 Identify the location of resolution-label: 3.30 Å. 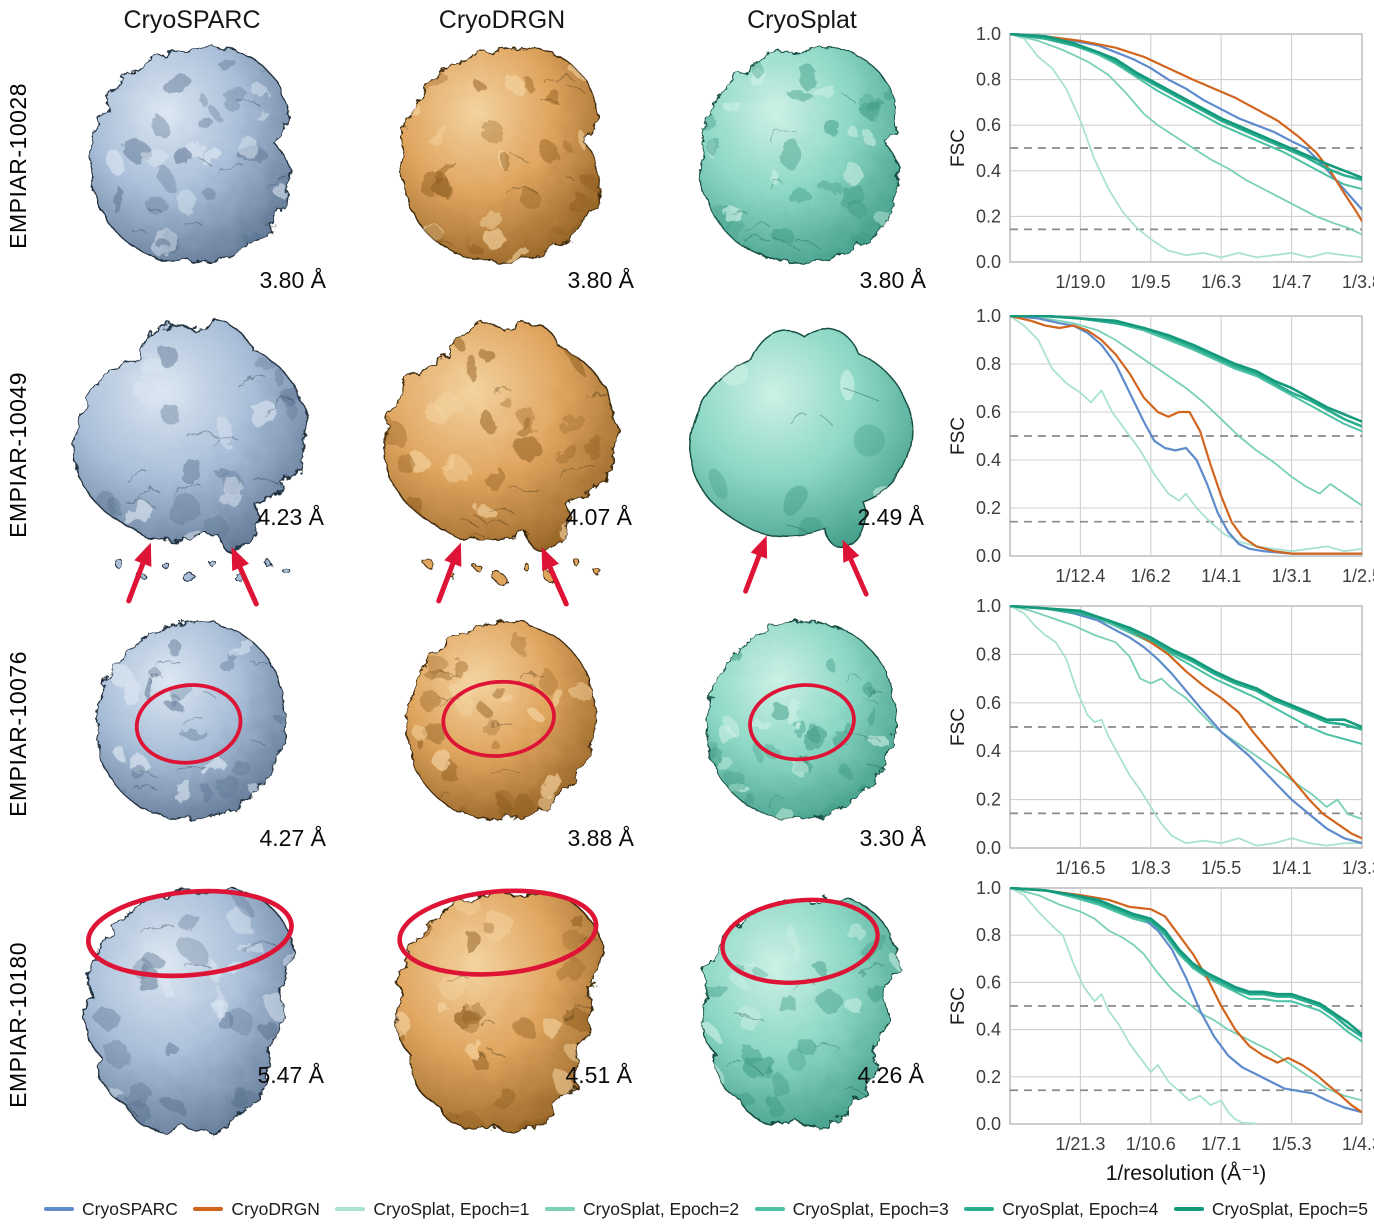
(893, 838).